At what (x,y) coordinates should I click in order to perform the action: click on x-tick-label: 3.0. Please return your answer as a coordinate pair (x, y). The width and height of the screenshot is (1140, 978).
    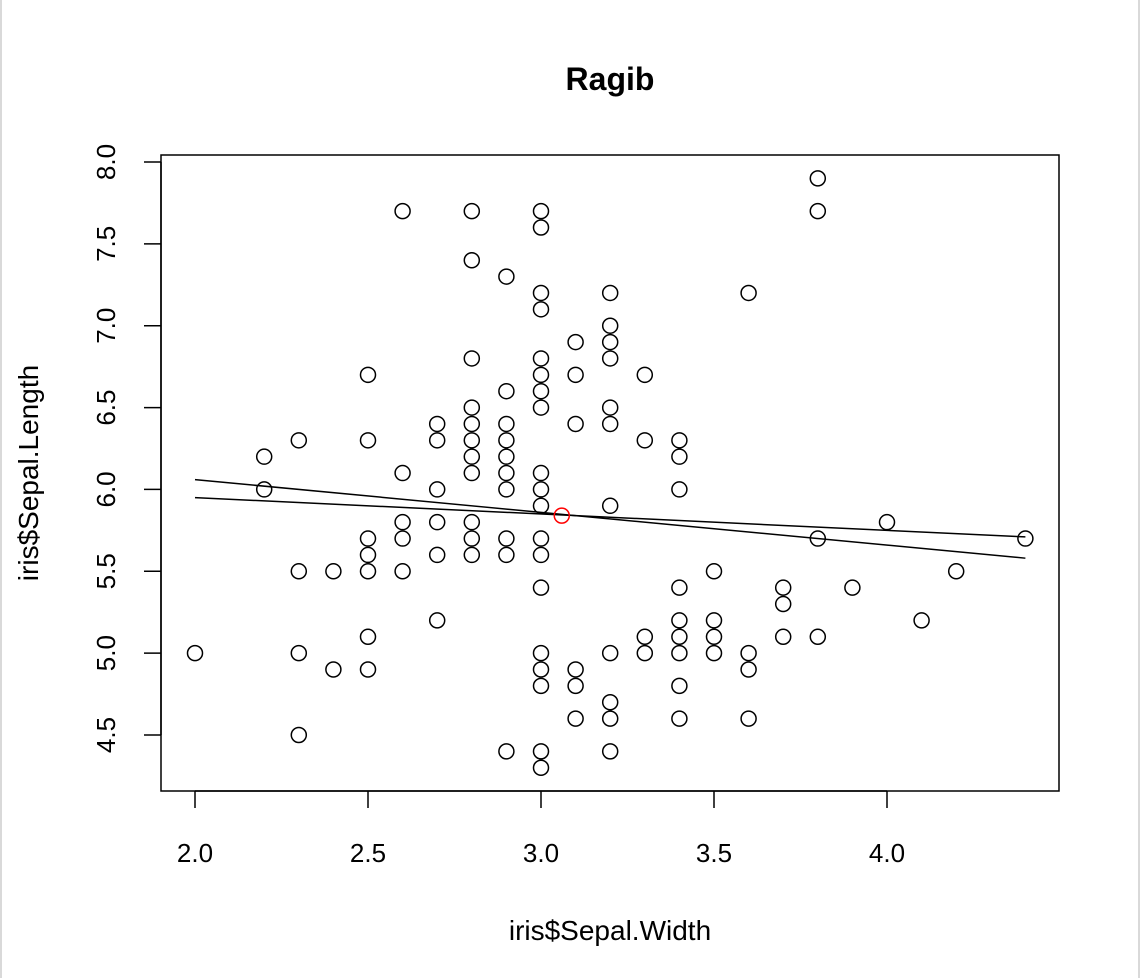
    Looking at the image, I should click on (541, 853).